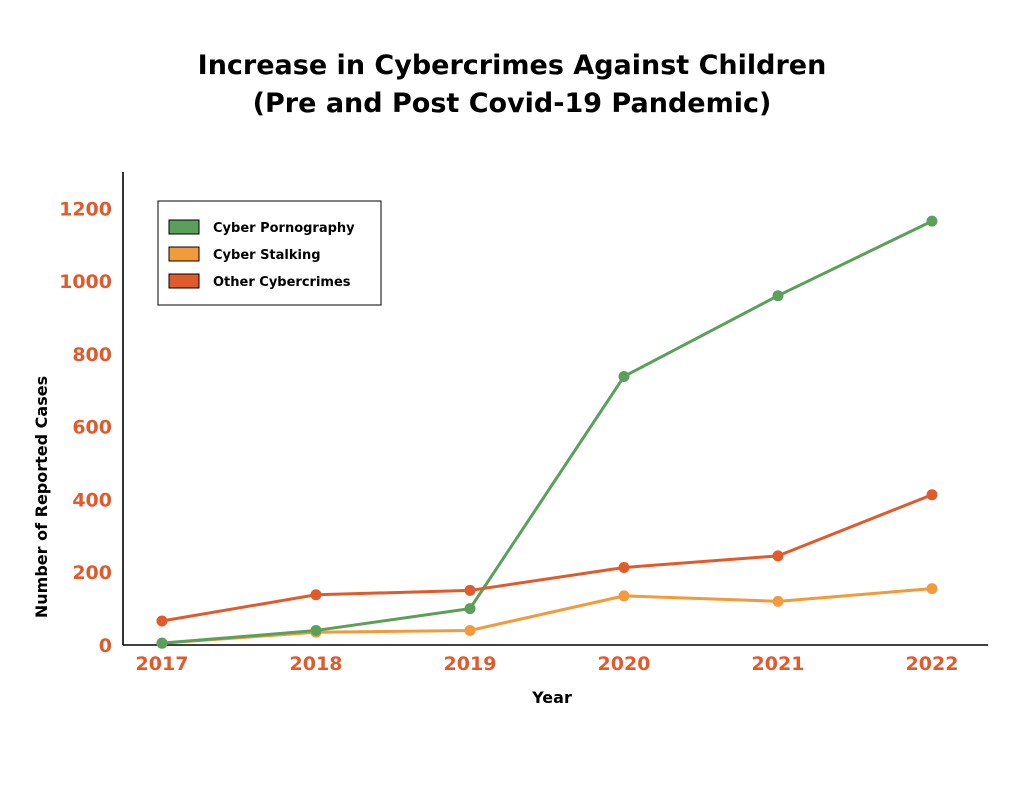 The height and width of the screenshot is (788, 1024). What do you see at coordinates (85, 282) in the screenshot?
I see `y-tick-label: 1000` at bounding box center [85, 282].